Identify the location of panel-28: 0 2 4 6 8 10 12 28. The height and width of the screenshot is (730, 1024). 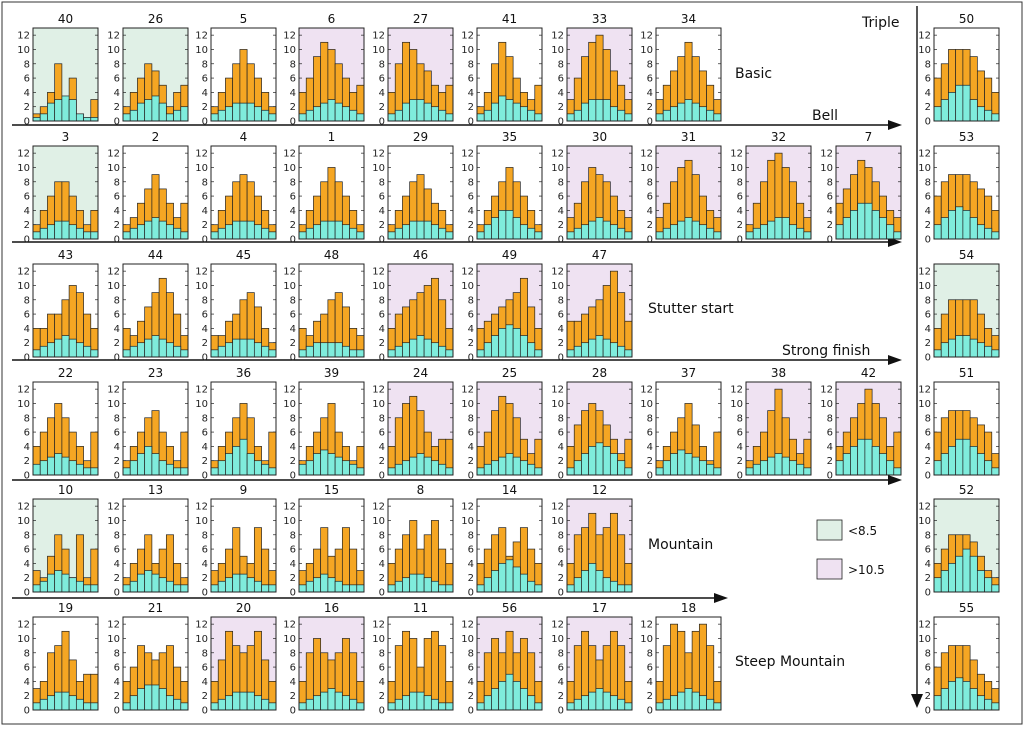
(592, 424).